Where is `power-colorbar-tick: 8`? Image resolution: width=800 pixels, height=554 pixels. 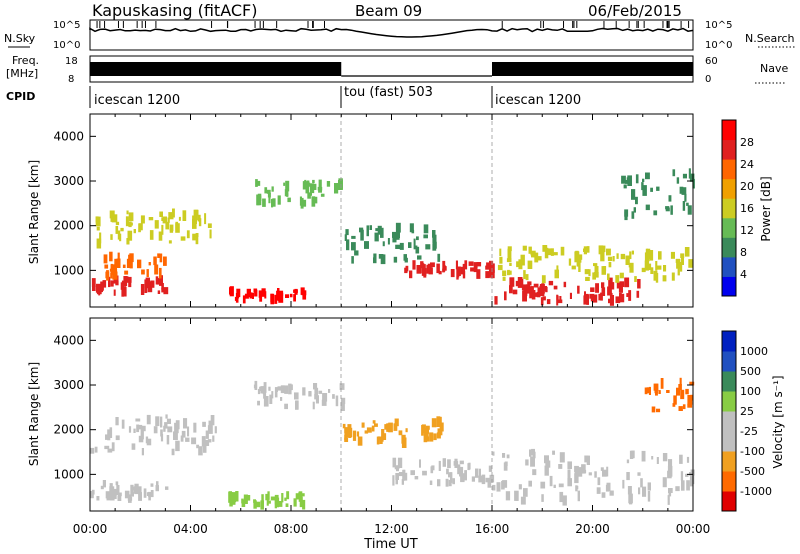
power-colorbar-tick: 8 is located at coordinates (743, 252).